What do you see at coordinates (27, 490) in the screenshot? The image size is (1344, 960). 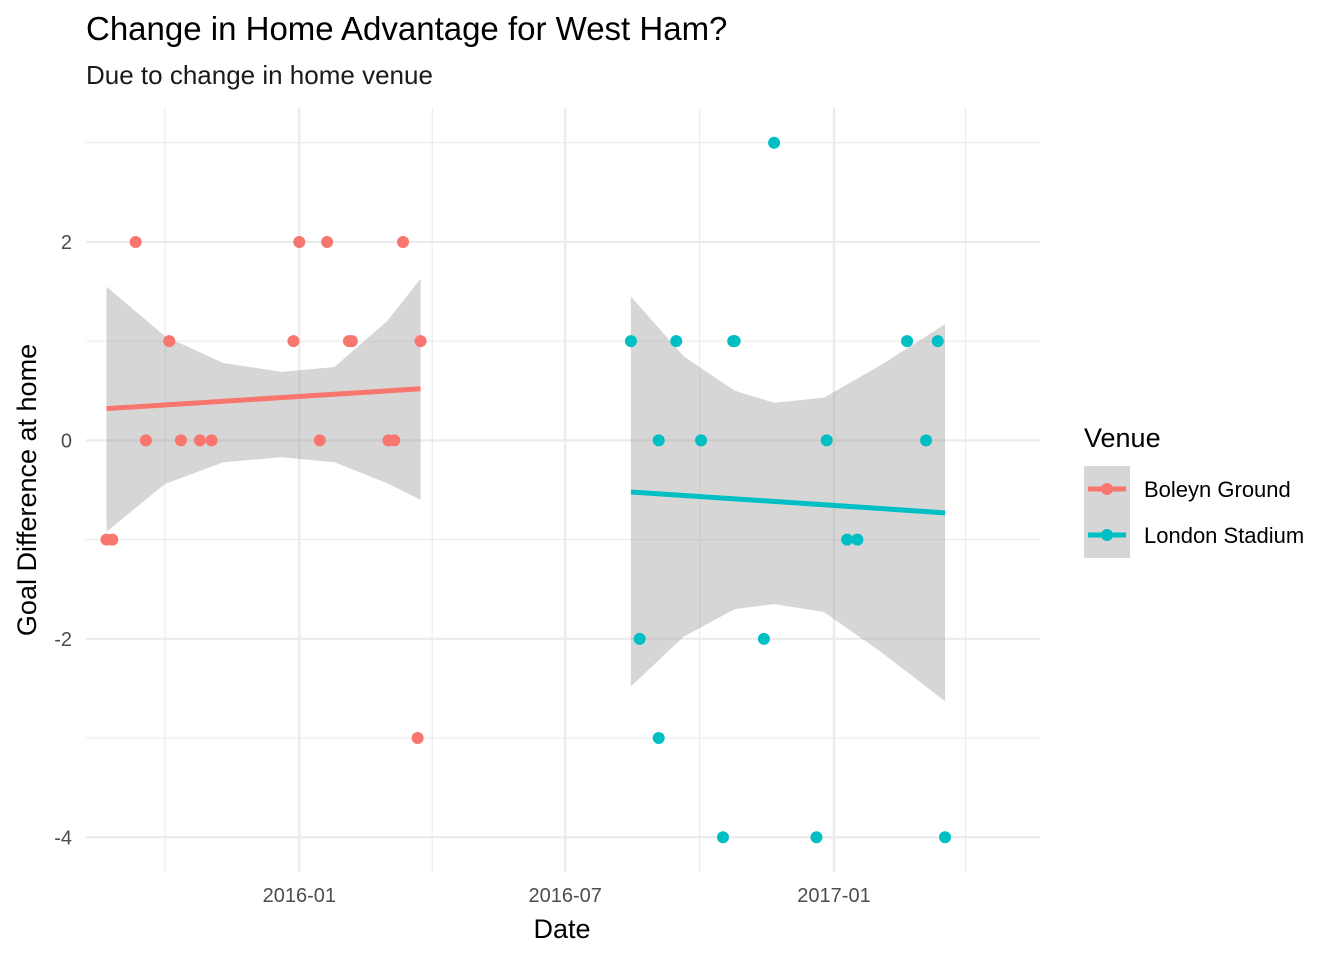 I see `y-axis-title: Goal Difference at home` at bounding box center [27, 490].